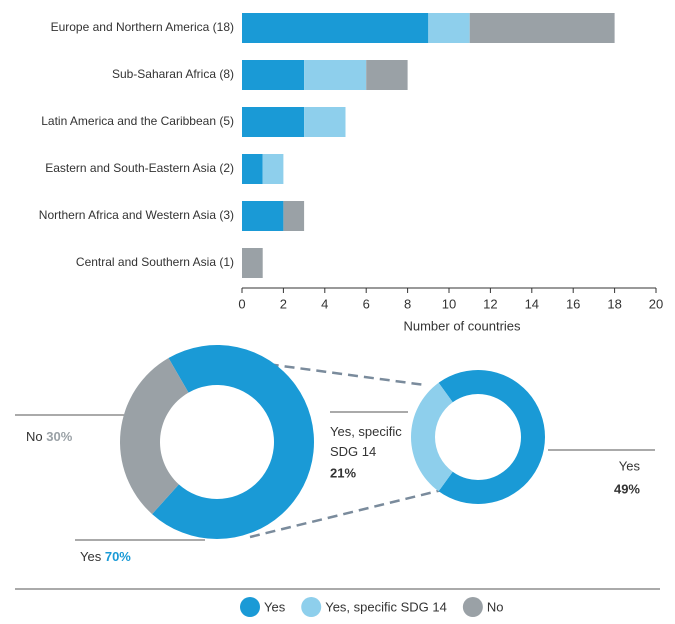 This screenshot has width=675, height=624. I want to click on category-label: Europe and Northern America (18), so click(142, 27).